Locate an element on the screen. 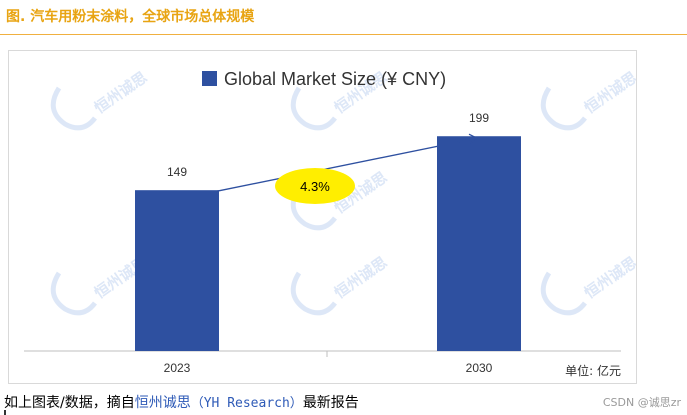 The width and height of the screenshot is (687, 415). title-divider is located at coordinates (343, 34).